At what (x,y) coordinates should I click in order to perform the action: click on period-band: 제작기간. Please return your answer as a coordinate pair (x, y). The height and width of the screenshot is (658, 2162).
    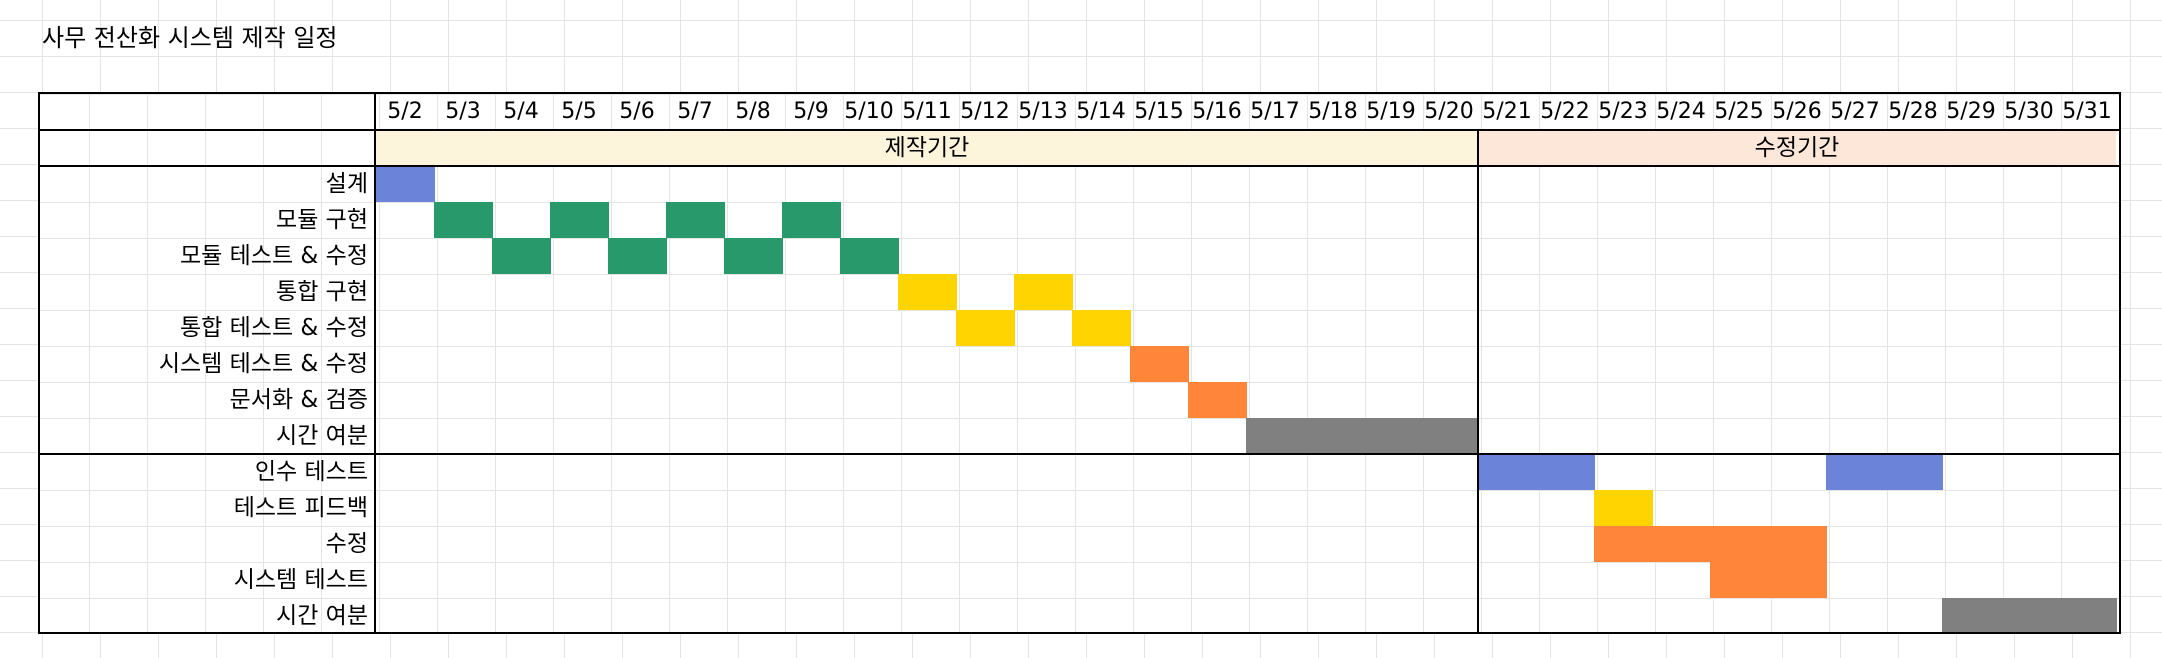
    Looking at the image, I should click on (927, 148).